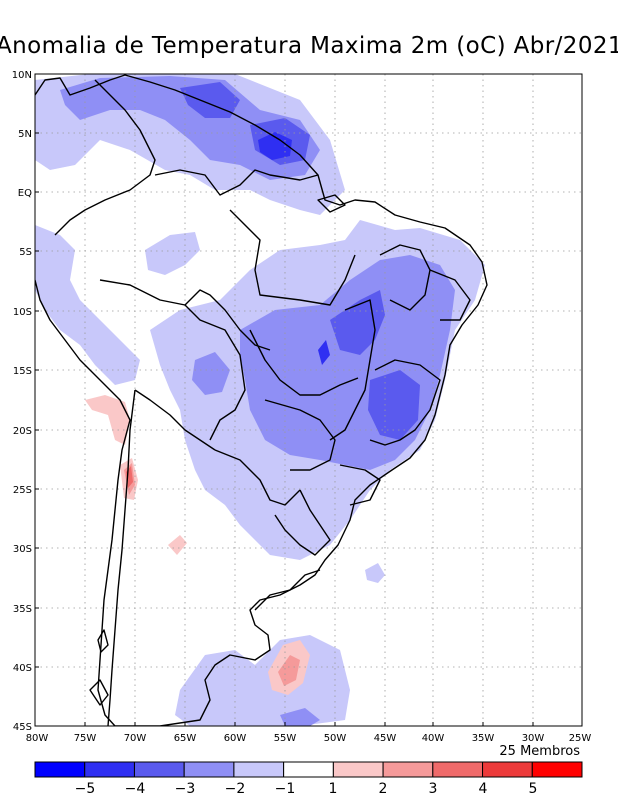  What do you see at coordinates (87, 305) in the screenshot?
I see `anomaly-region-m1-andes` at bounding box center [87, 305].